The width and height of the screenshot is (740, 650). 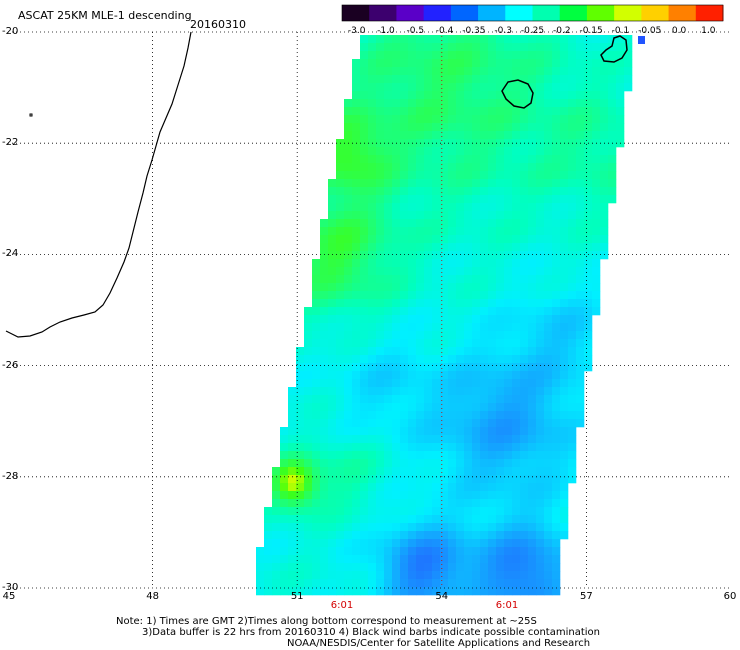 What do you see at coordinates (600, 13) in the screenshot?
I see `colorbar-segment` at bounding box center [600, 13].